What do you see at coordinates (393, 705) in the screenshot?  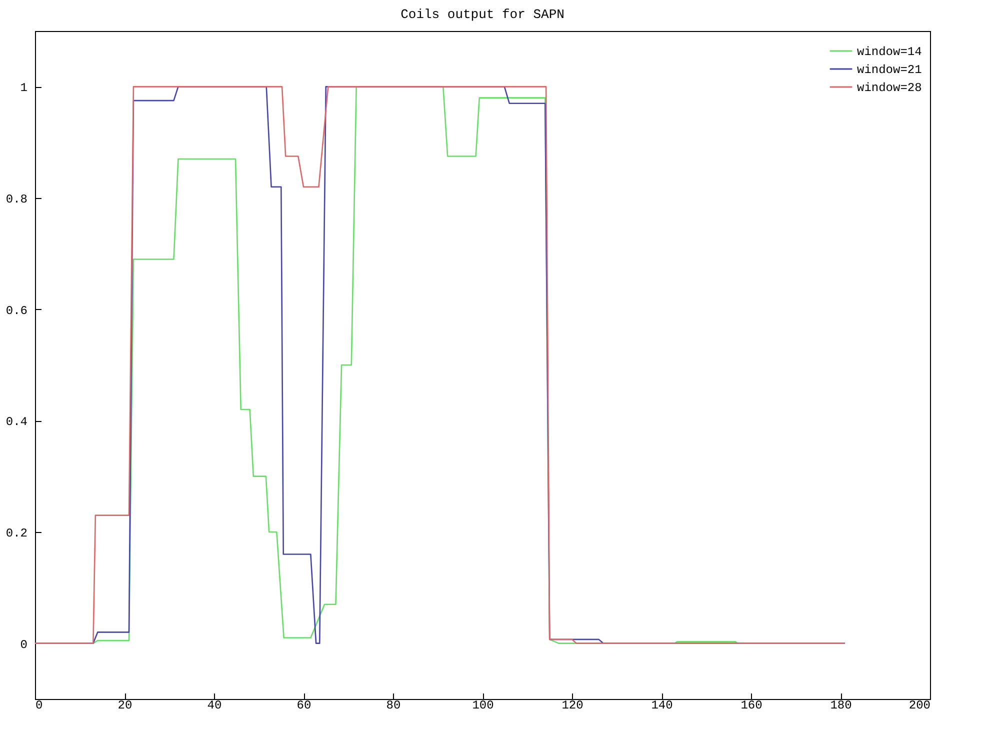 I see `x-tick-label: 80` at bounding box center [393, 705].